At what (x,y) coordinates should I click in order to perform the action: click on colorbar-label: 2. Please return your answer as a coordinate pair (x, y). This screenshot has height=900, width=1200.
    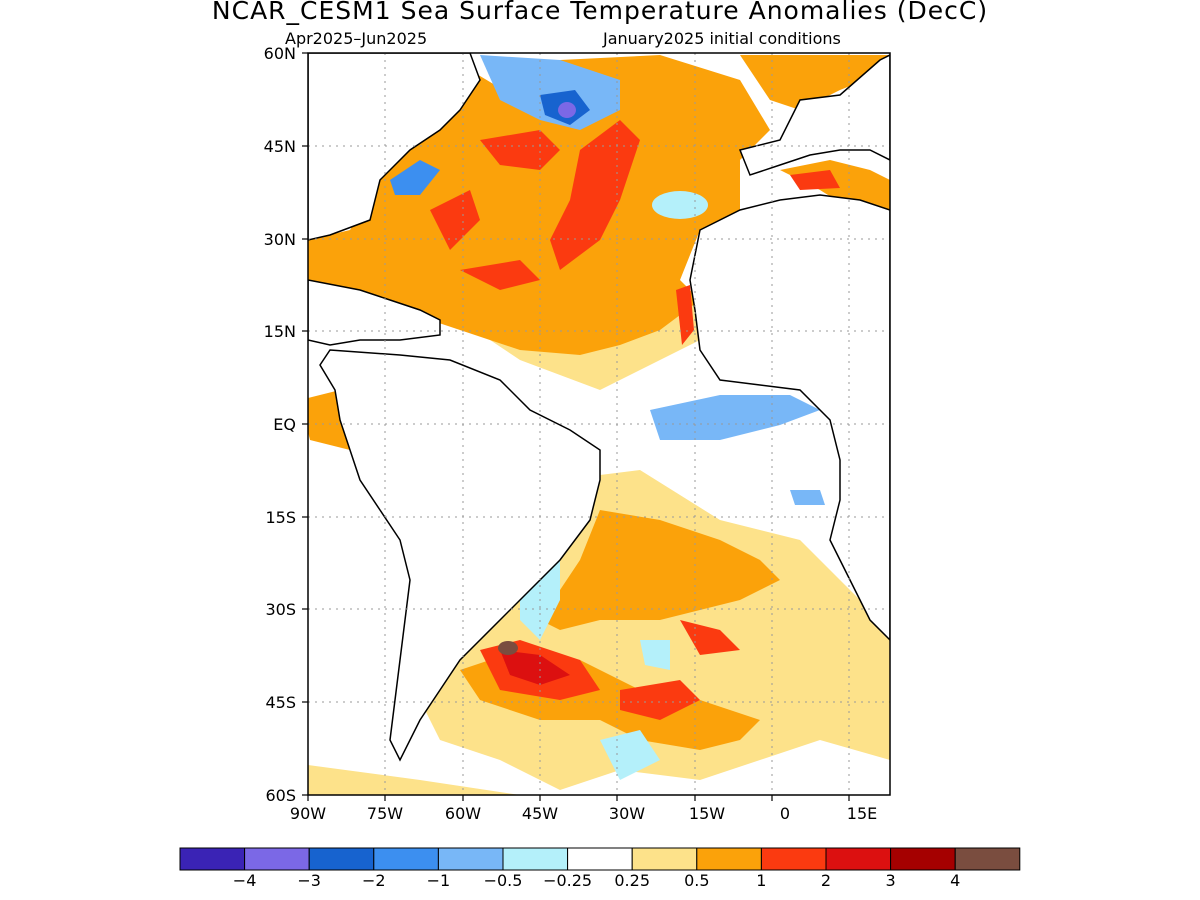
    Looking at the image, I should click on (826, 880).